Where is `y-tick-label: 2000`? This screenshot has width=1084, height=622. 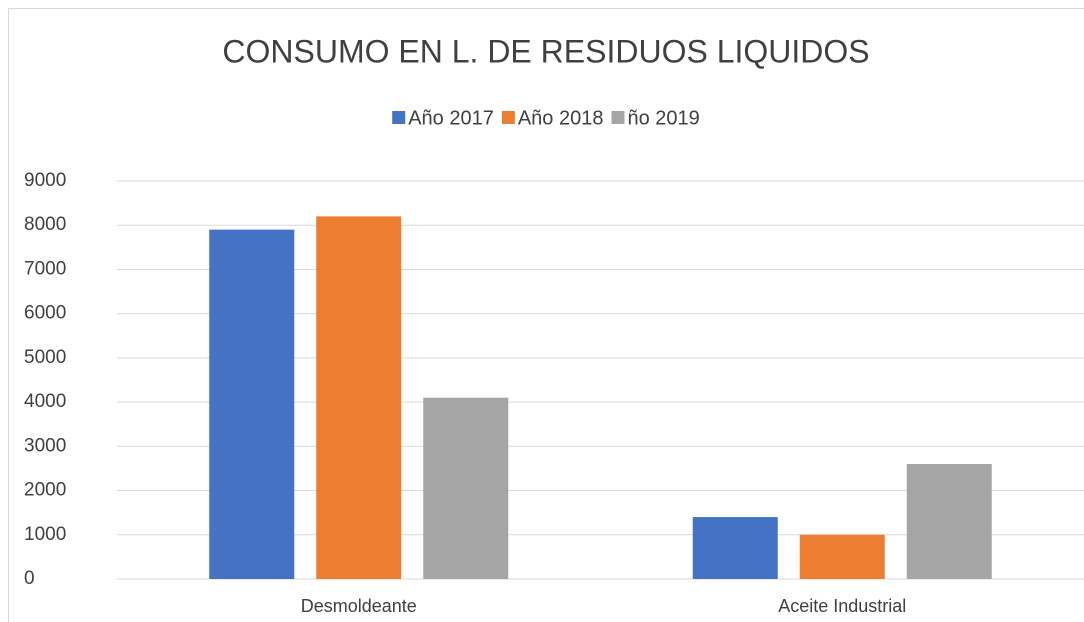 y-tick-label: 2000 is located at coordinates (45, 490).